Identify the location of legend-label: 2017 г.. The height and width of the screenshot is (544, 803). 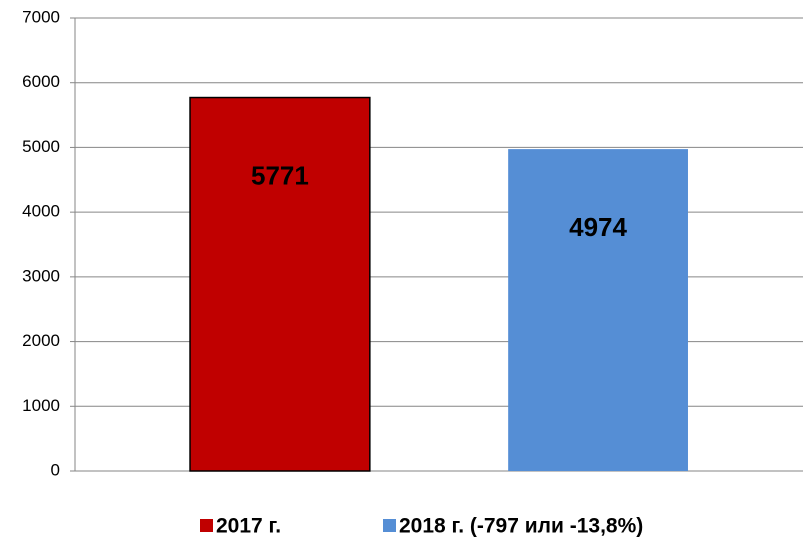
(248, 526).